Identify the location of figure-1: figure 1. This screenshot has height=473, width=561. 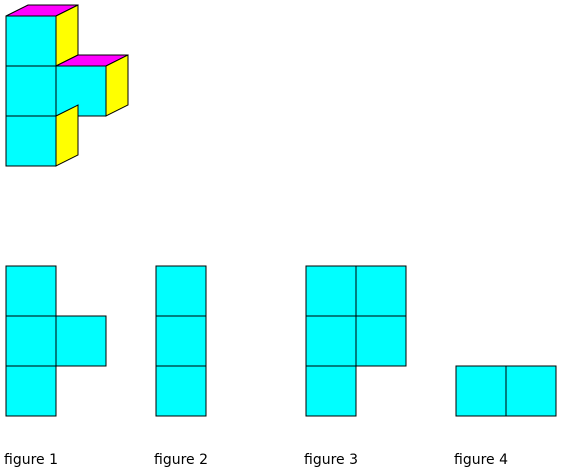
(55, 366).